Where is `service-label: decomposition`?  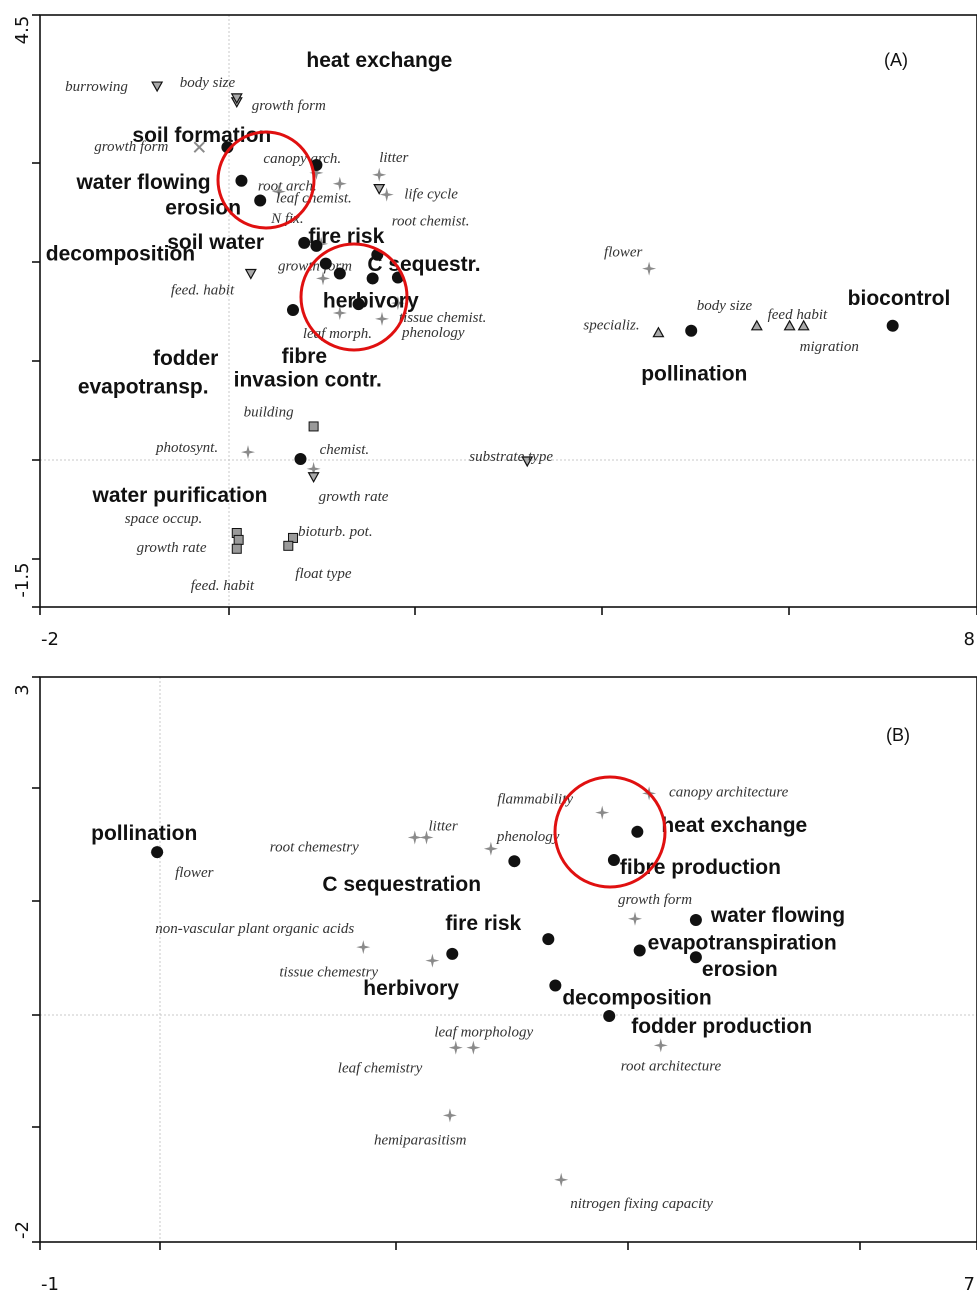 service-label: decomposition is located at coordinates (636, 997).